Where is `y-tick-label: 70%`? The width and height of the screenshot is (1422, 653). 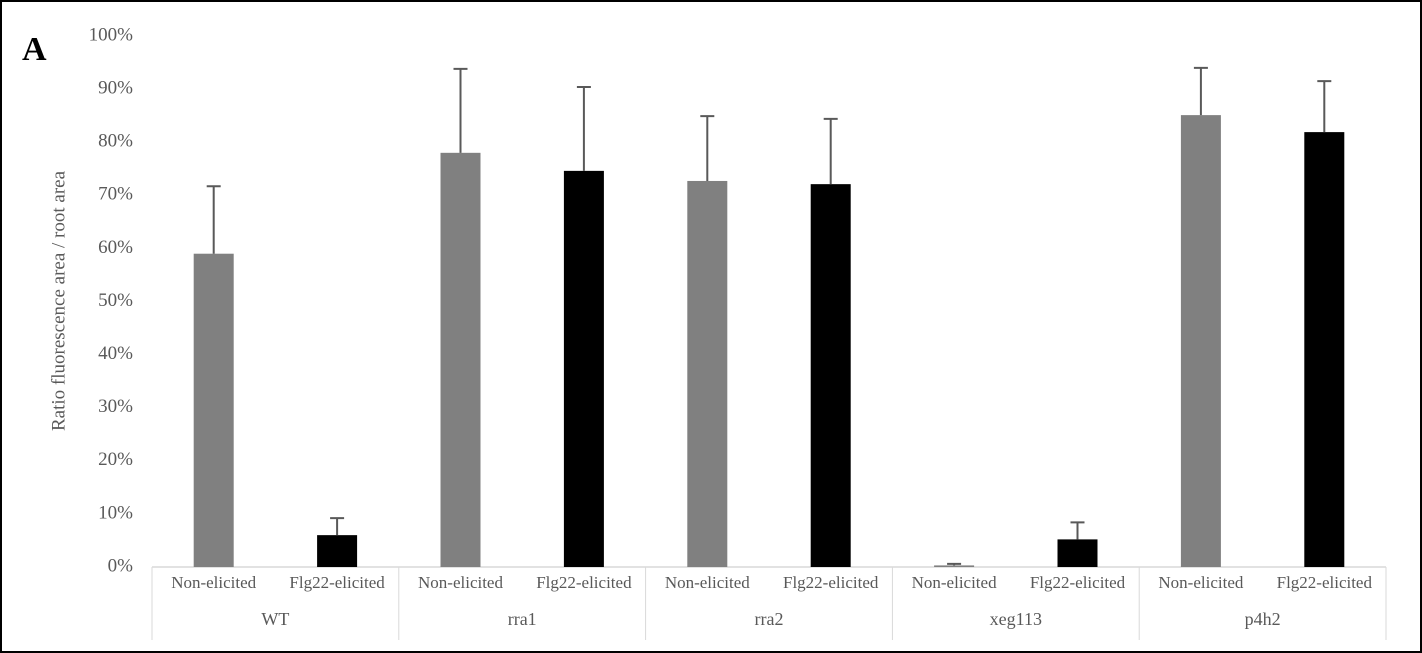 y-tick-label: 70% is located at coordinates (115, 194).